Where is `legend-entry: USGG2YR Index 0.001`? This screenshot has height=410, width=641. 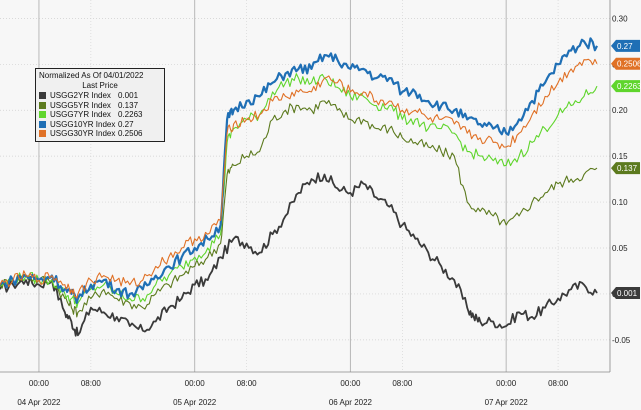
legend-entry: USGG2YR Index 0.001 is located at coordinates (100, 96).